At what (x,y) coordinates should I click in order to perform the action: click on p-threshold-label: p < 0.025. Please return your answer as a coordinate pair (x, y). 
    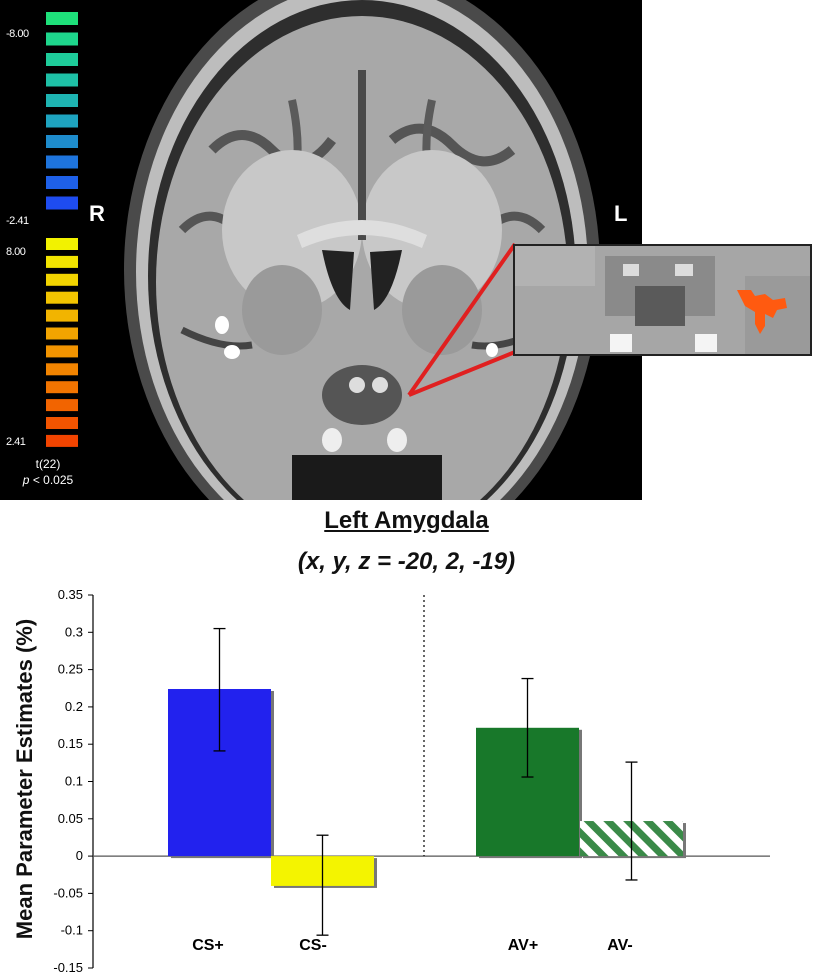
    Looking at the image, I should click on (48, 480).